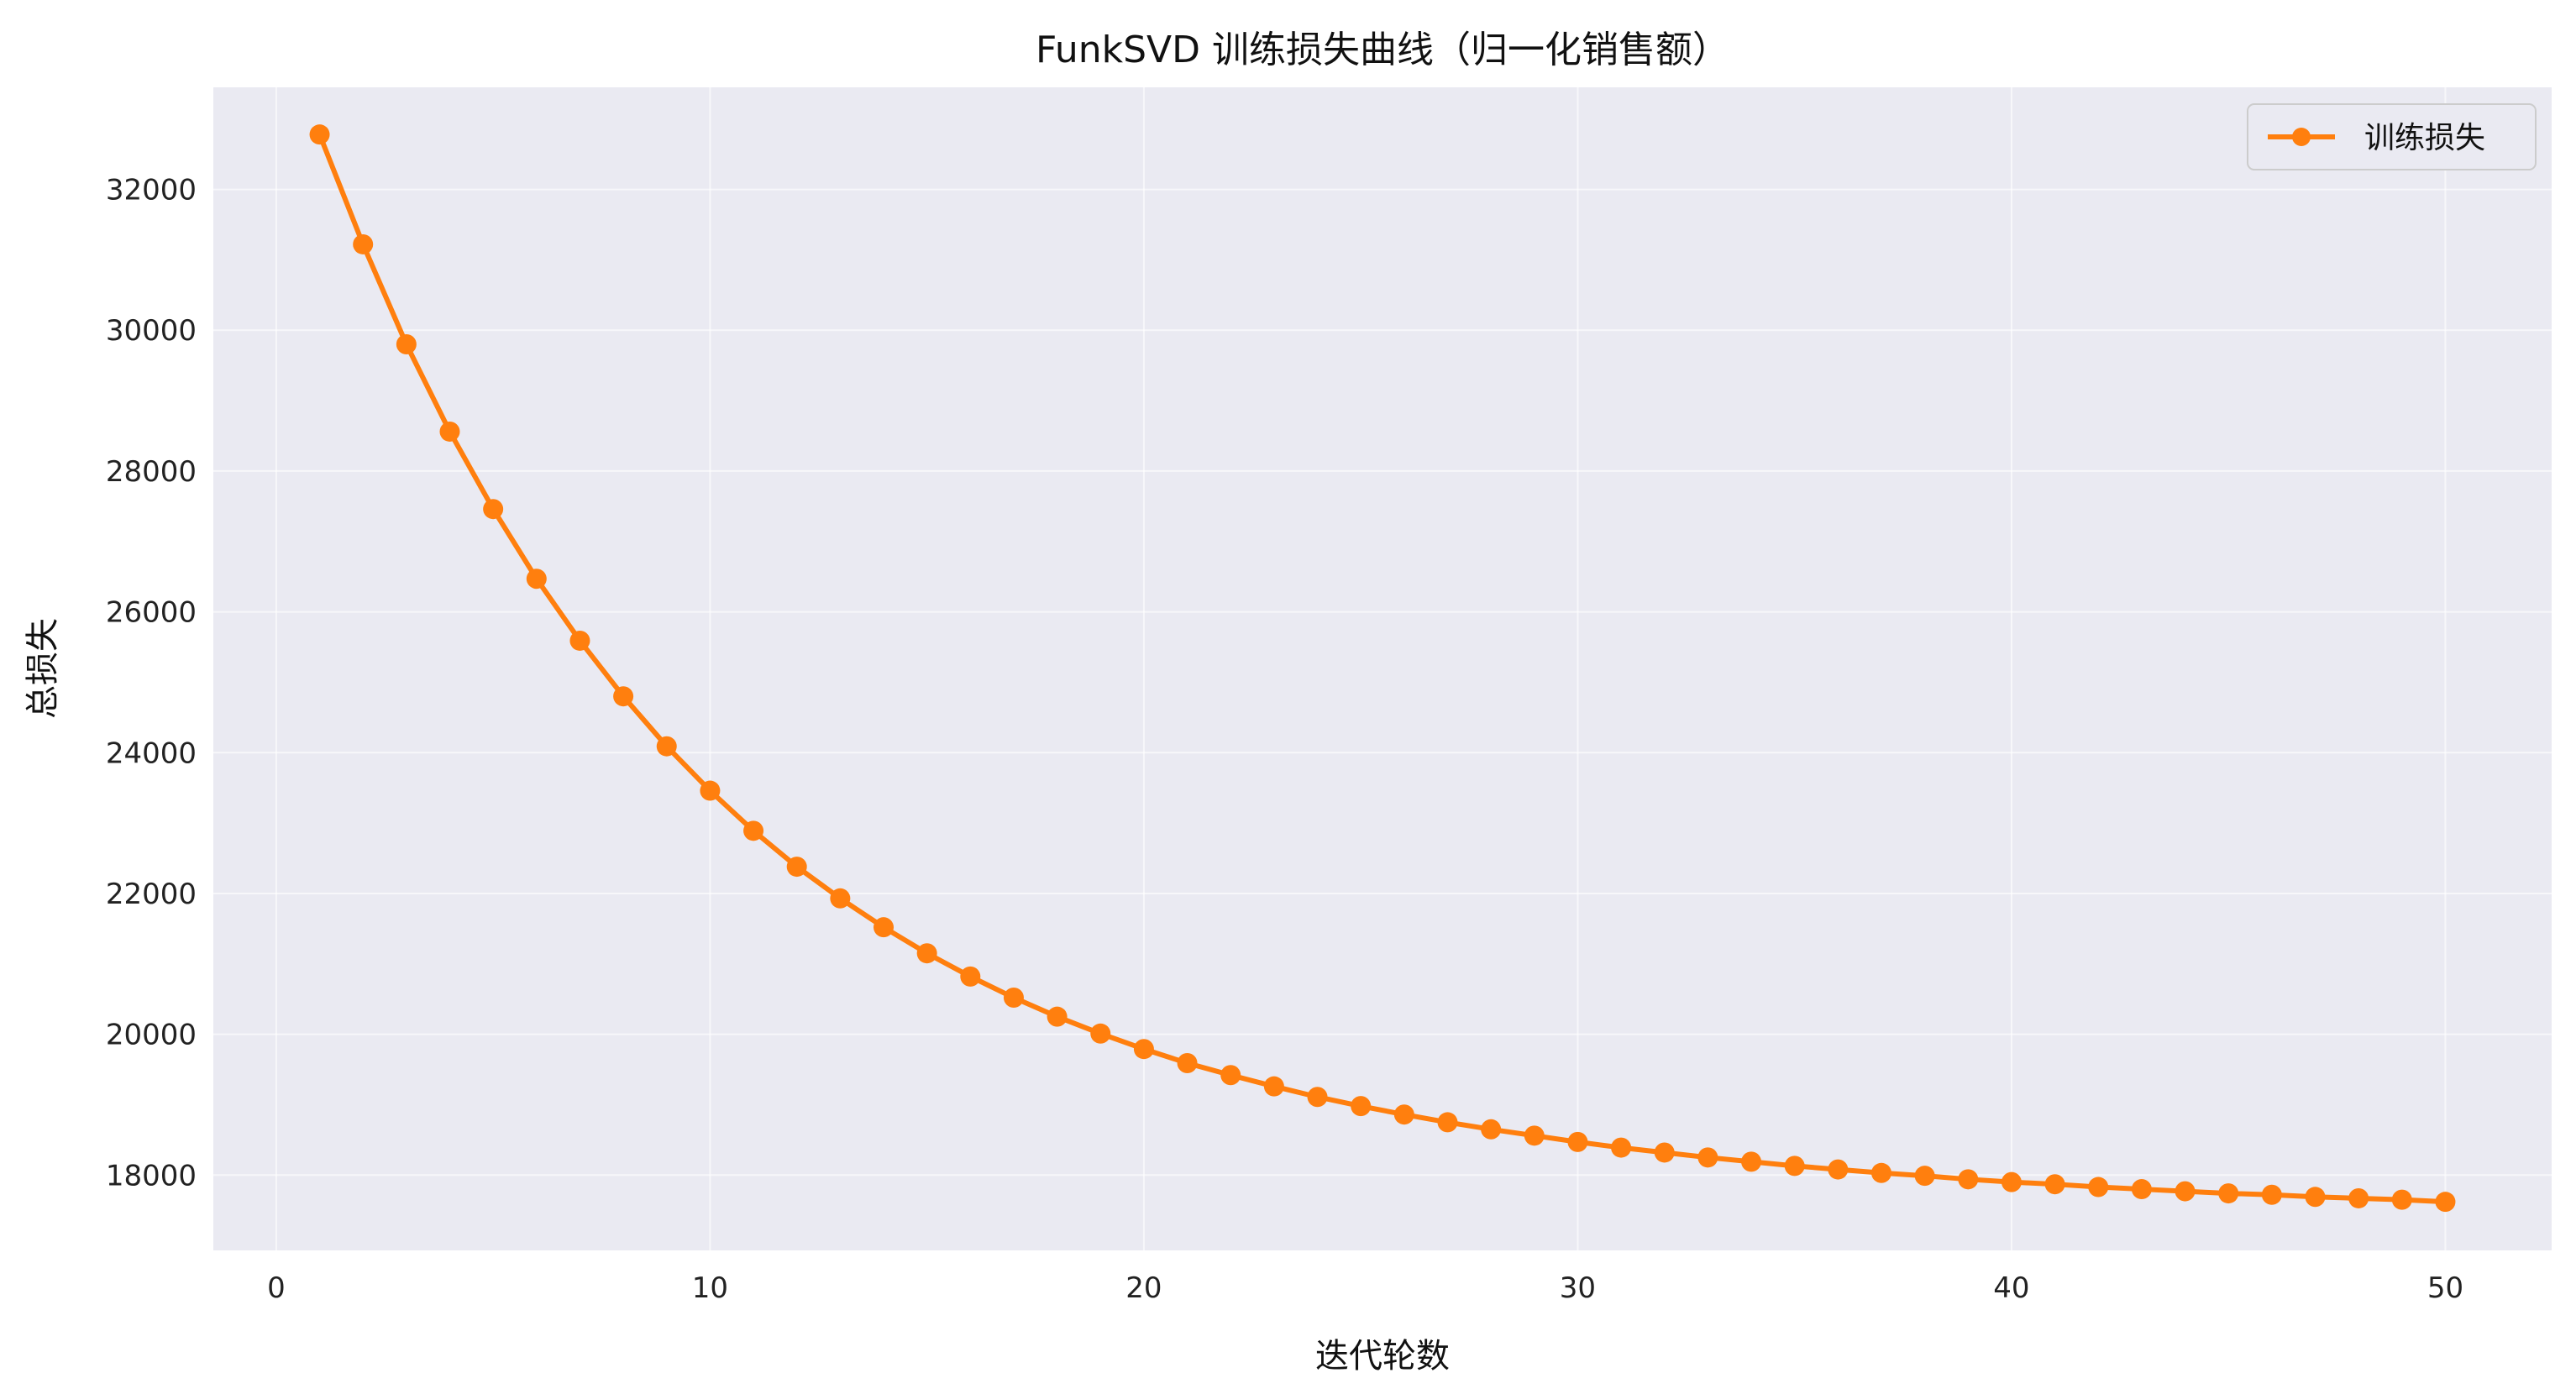  Describe the element at coordinates (151, 613) in the screenshot. I see `y-tick-label: 26000` at that location.